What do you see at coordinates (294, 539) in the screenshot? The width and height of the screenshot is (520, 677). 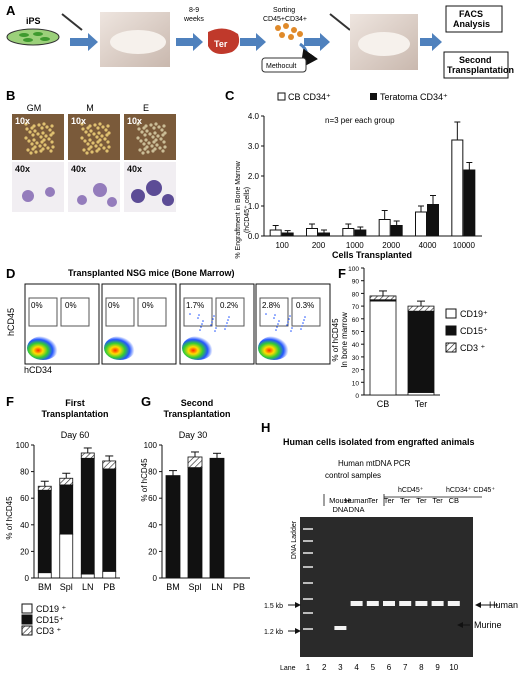 I see `h-ladder: DNA Ladder` at bounding box center [294, 539].